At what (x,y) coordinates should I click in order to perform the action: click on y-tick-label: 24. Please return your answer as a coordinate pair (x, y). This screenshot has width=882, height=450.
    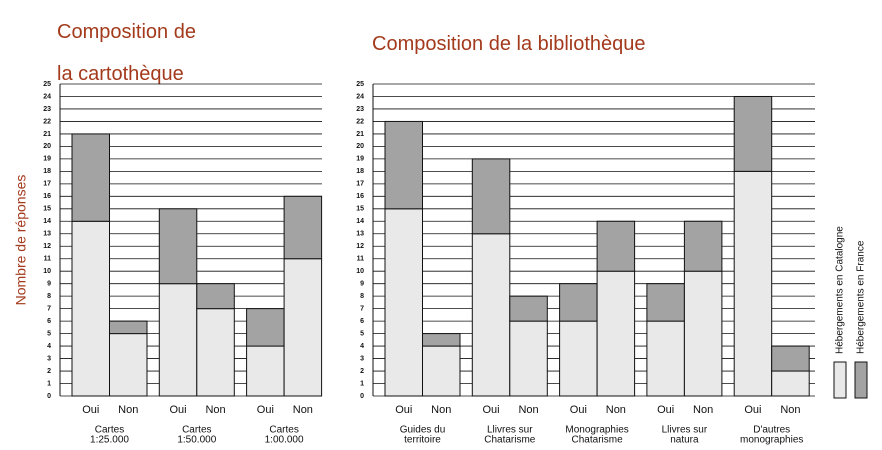
    Looking at the image, I should click on (360, 96).